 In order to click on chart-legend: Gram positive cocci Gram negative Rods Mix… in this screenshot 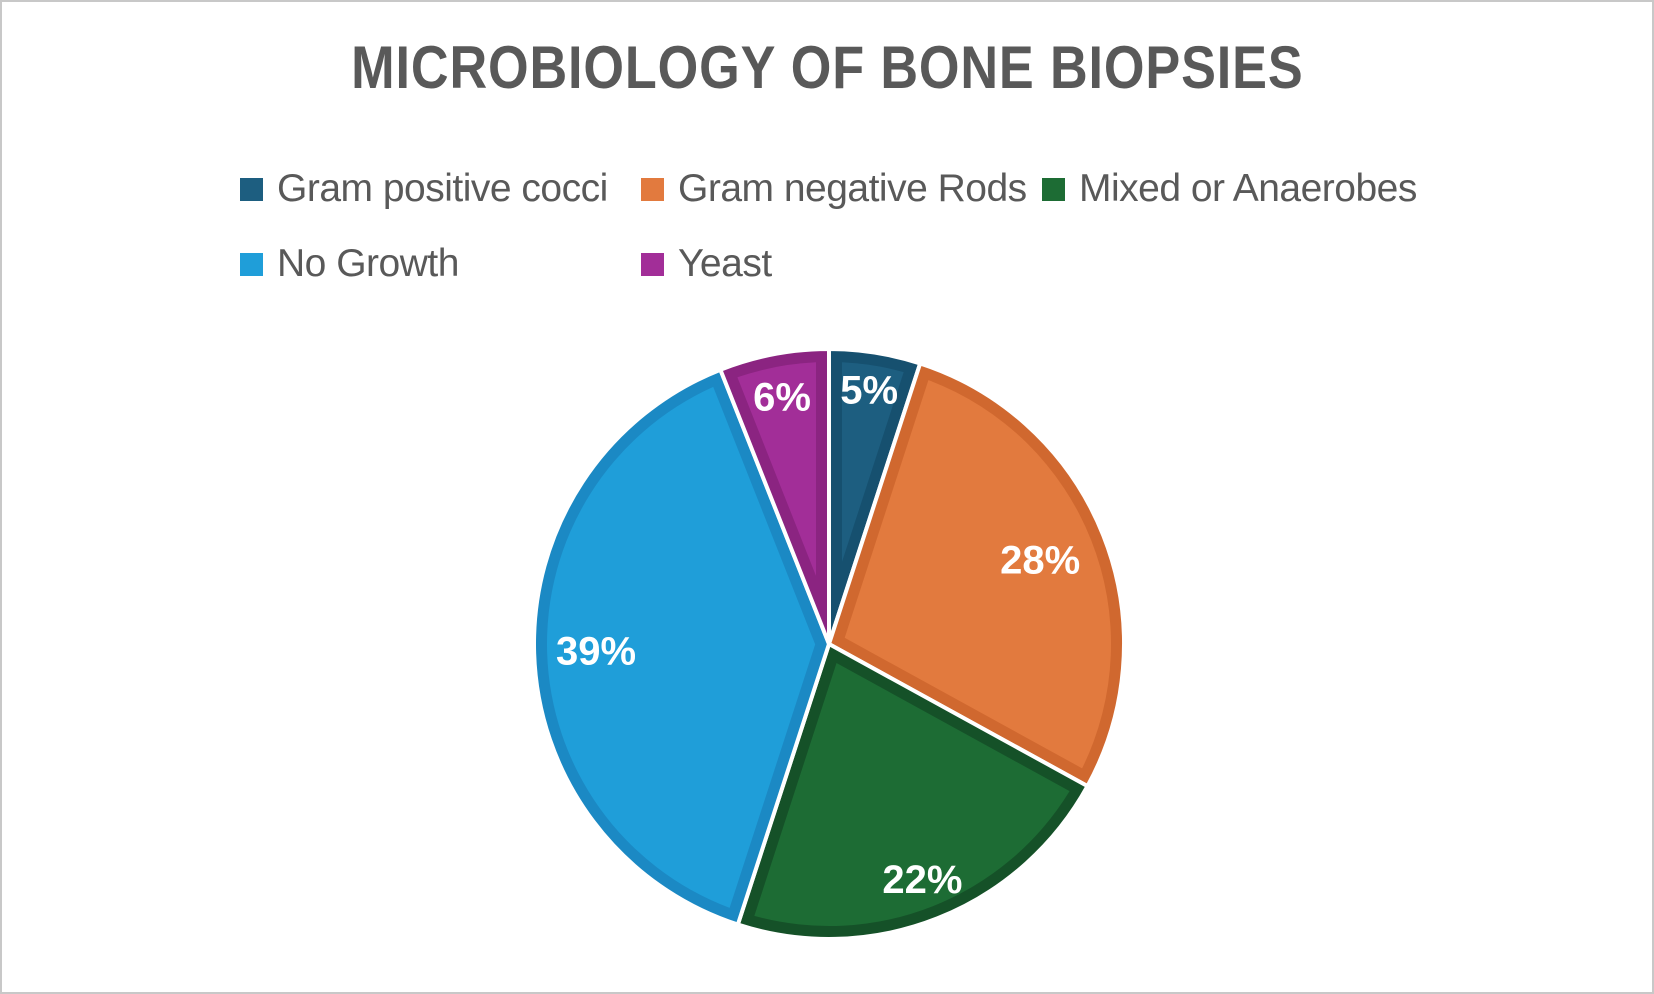, I will do `click(841, 226)`.